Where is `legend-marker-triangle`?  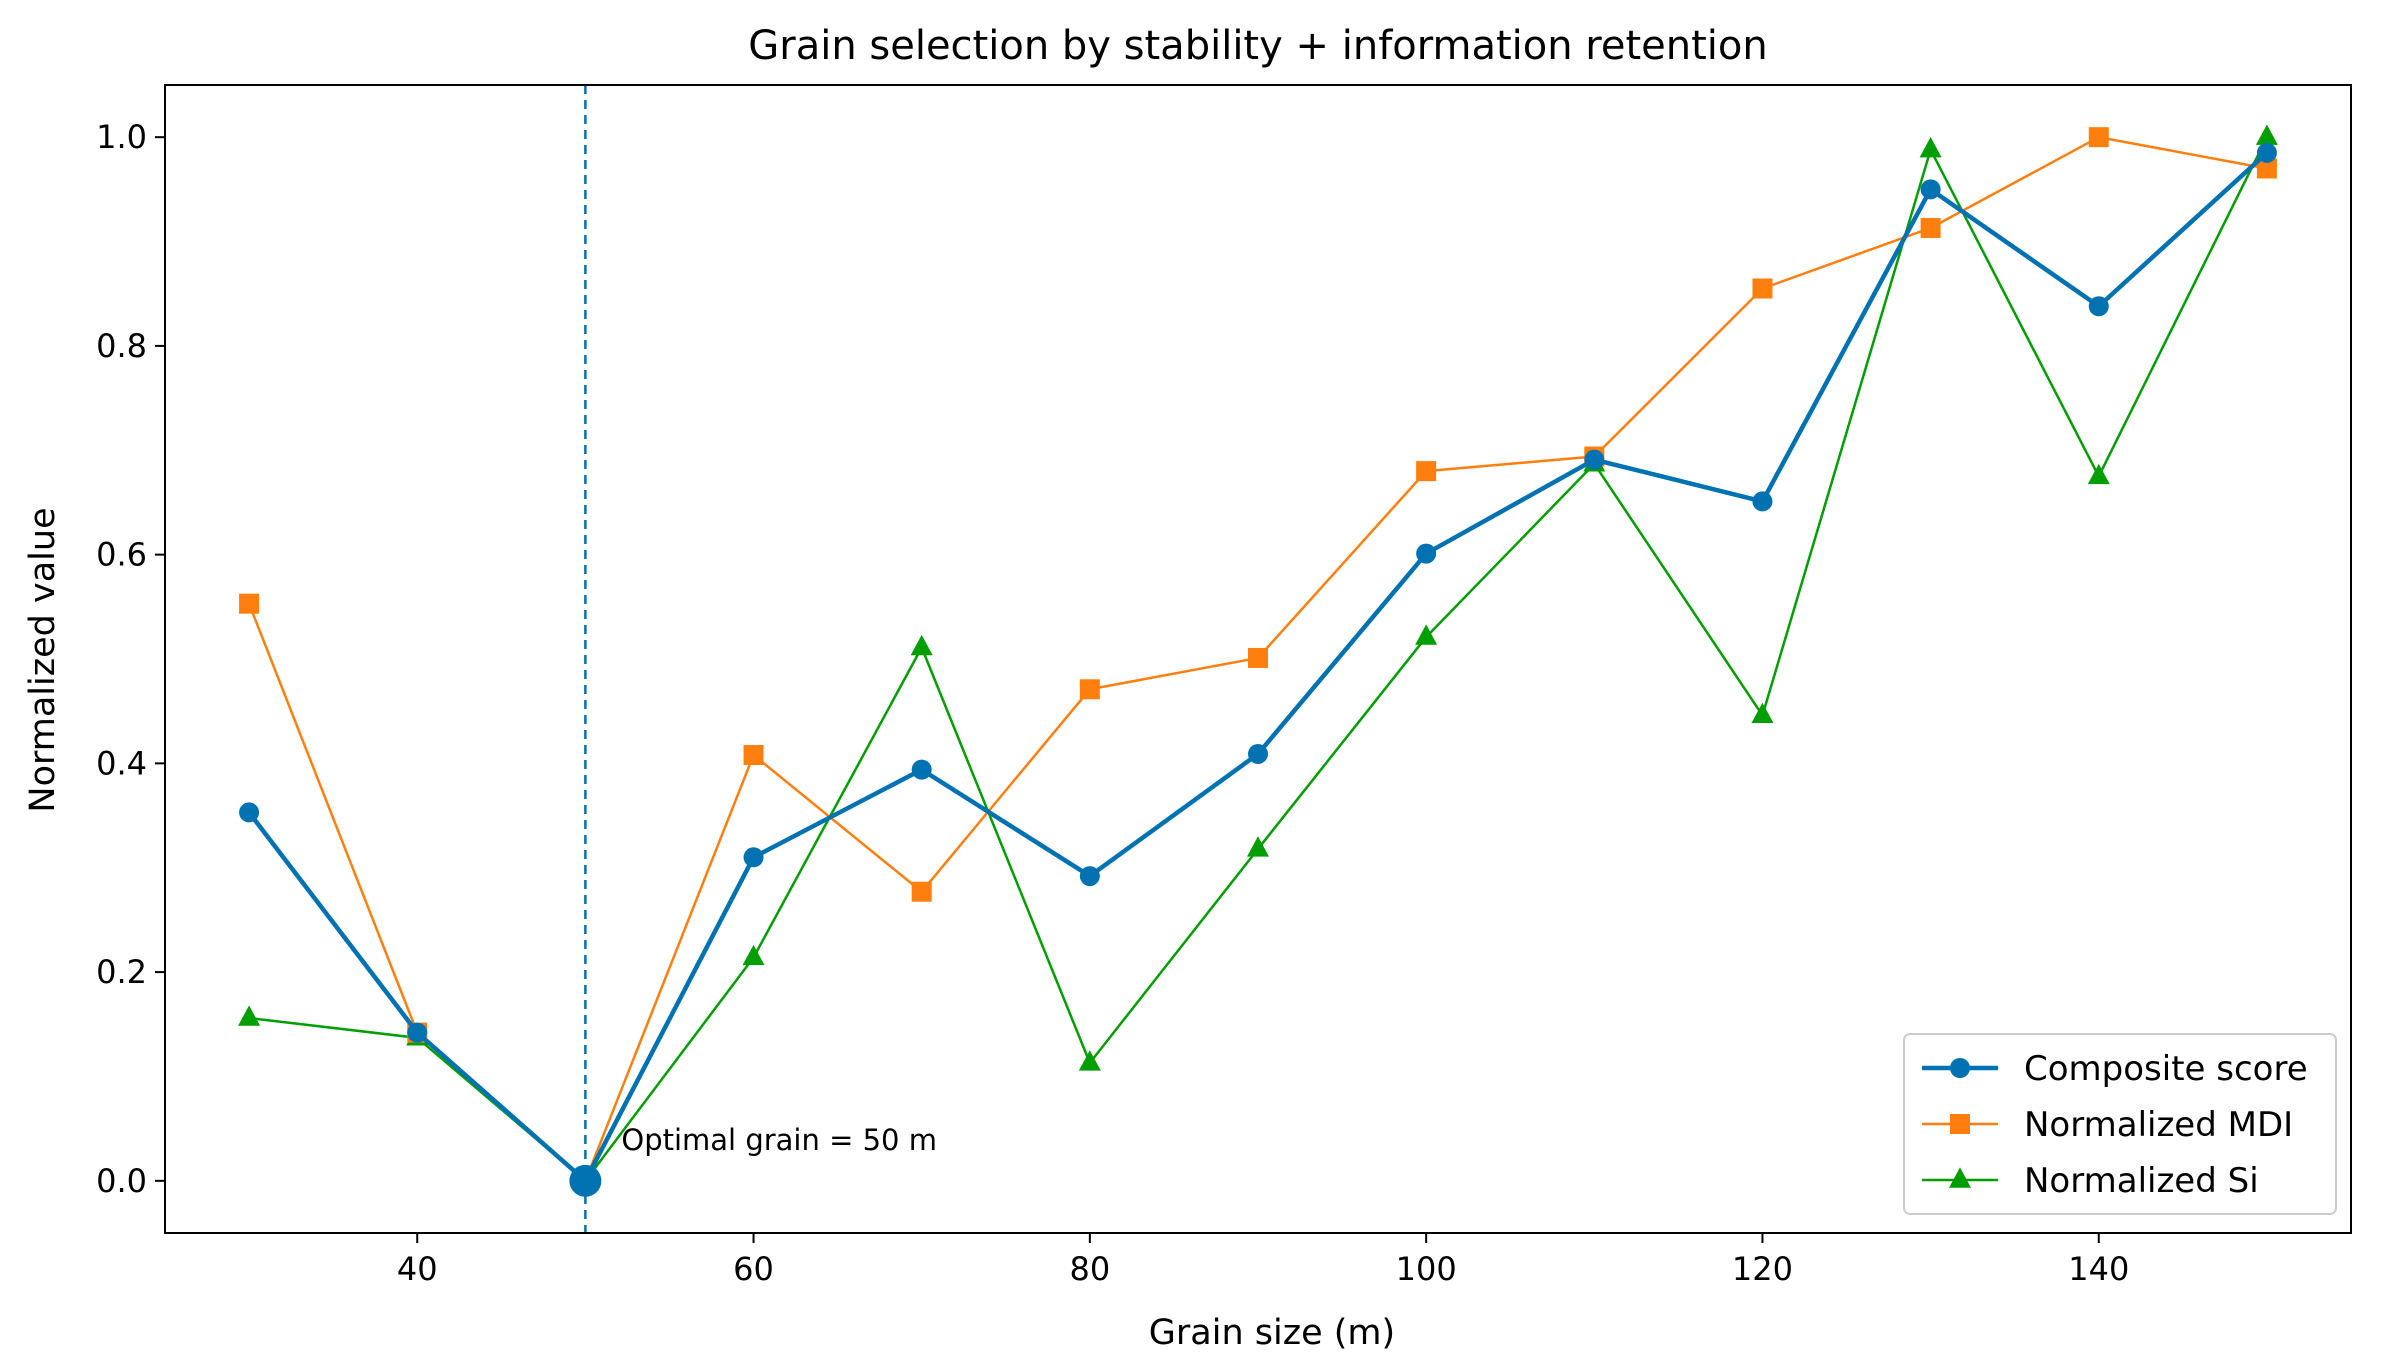 legend-marker-triangle is located at coordinates (1960, 1177).